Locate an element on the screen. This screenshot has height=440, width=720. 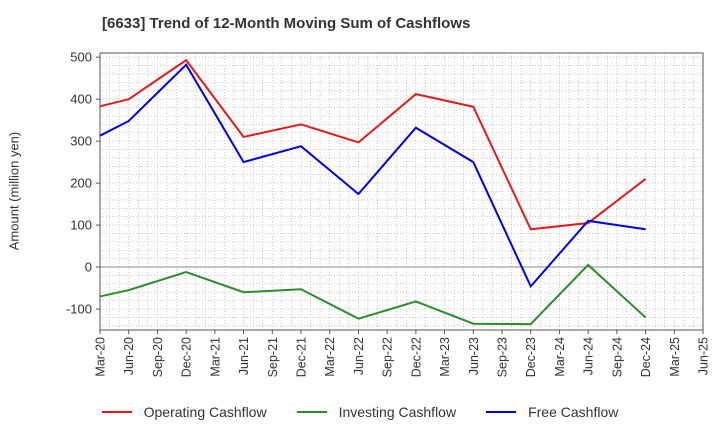
x-tick-label: Sep-20 is located at coordinates (158, 357).